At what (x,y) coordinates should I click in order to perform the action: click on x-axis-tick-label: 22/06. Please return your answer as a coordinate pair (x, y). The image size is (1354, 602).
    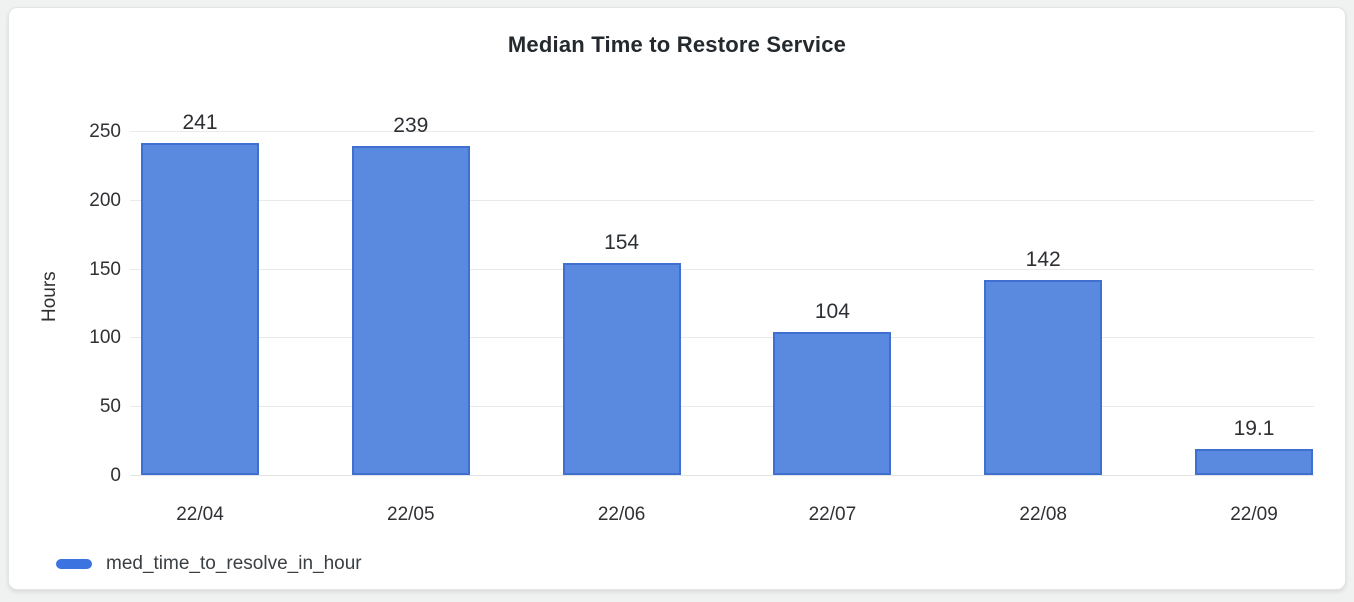
    Looking at the image, I should click on (621, 514).